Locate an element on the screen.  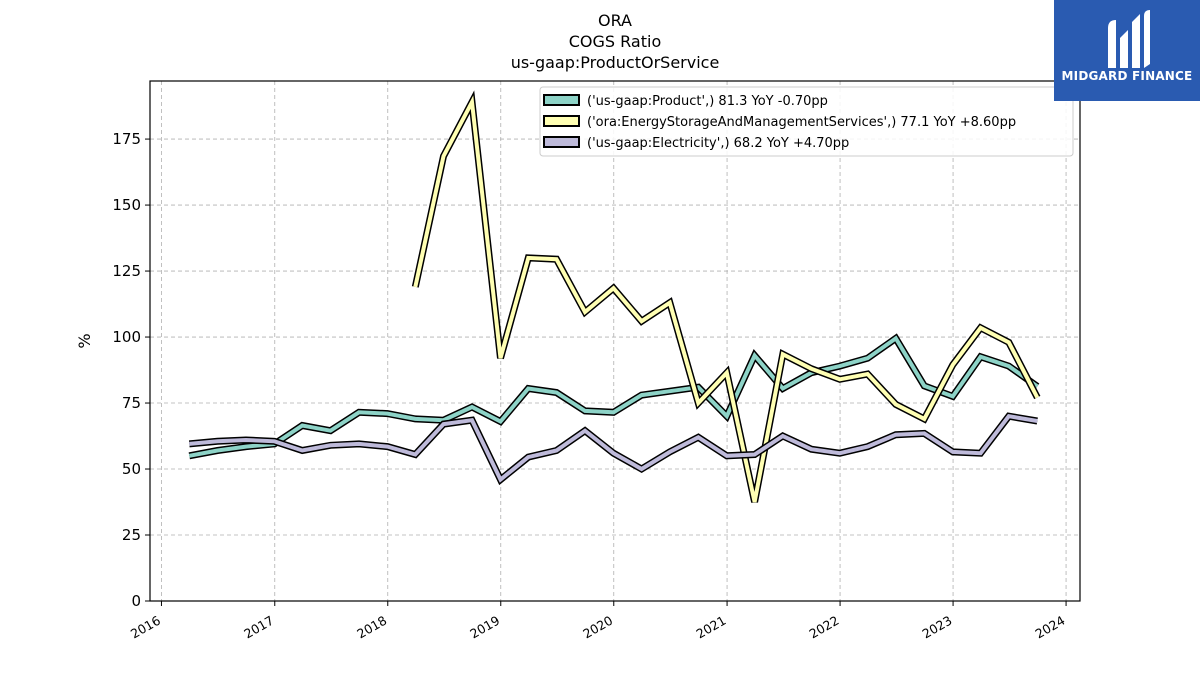
chart-title: ORA COGS Ratio us-gaap:ProductOrService is located at coordinates (615, 41).